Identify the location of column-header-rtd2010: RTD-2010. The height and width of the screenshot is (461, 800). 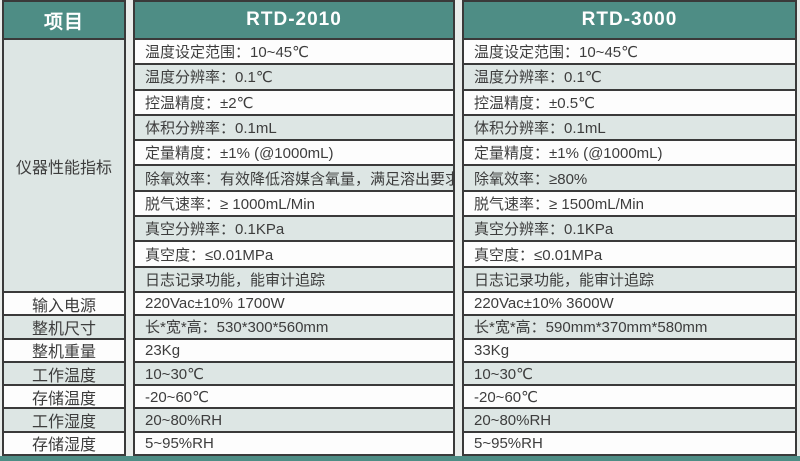
(294, 20).